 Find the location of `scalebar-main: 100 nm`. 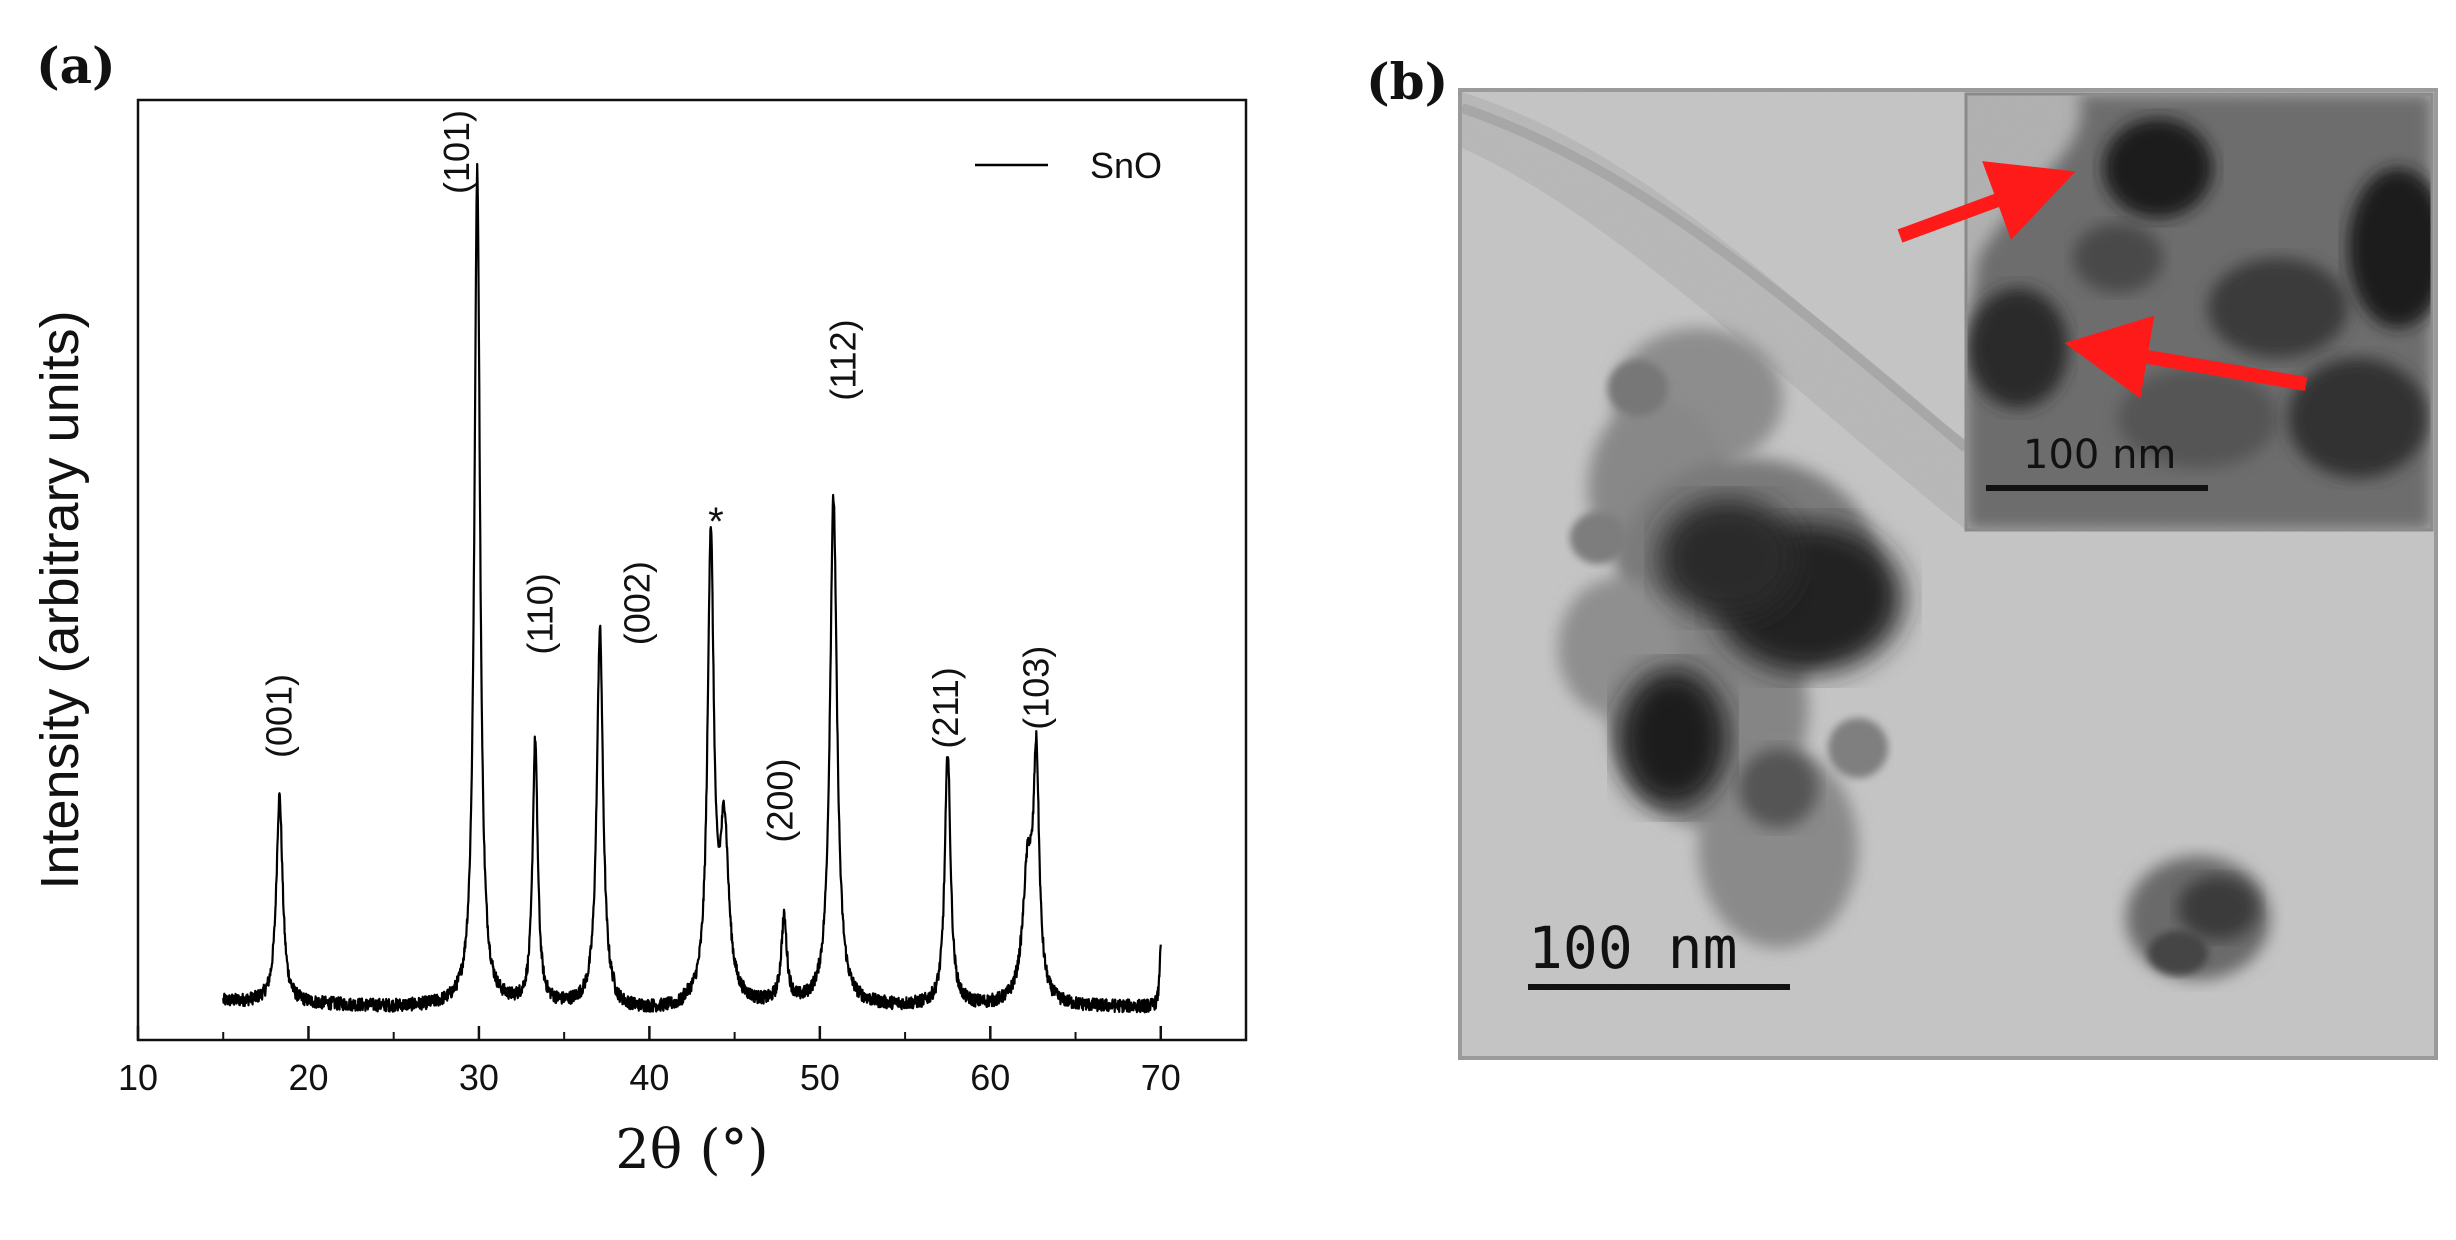

scalebar-main: 100 nm is located at coordinates (1659, 952).